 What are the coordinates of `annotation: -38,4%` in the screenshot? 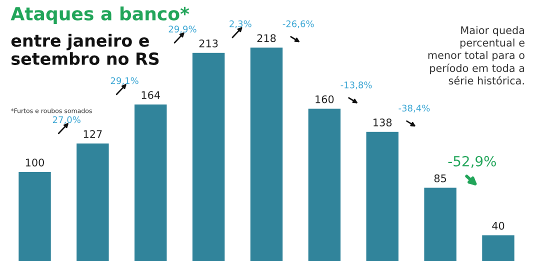 It's located at (414, 108).